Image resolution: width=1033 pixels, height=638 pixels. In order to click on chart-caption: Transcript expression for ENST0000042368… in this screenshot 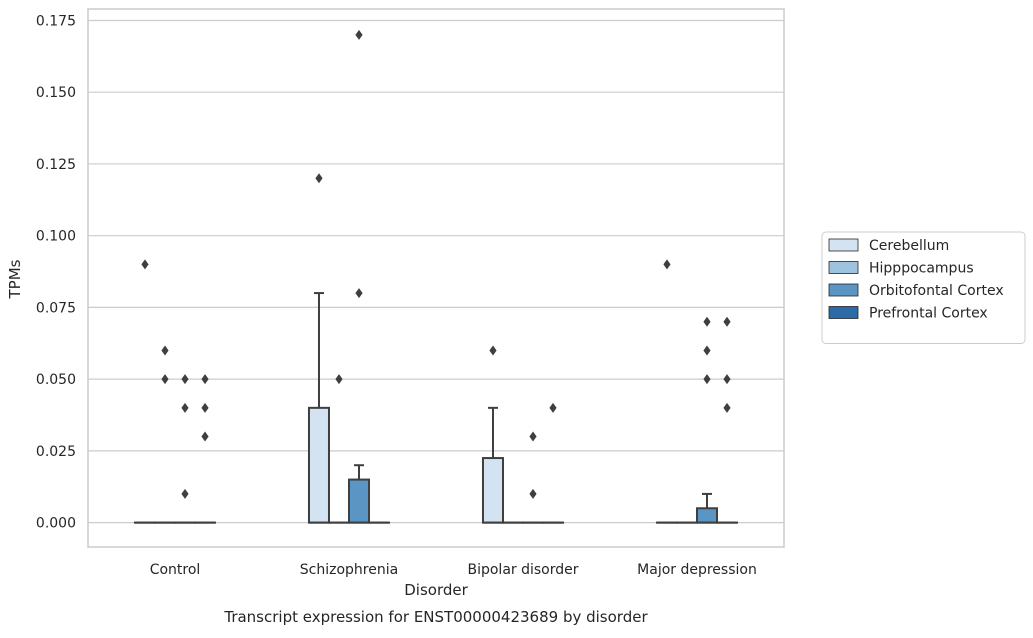, I will do `click(435, 617)`.